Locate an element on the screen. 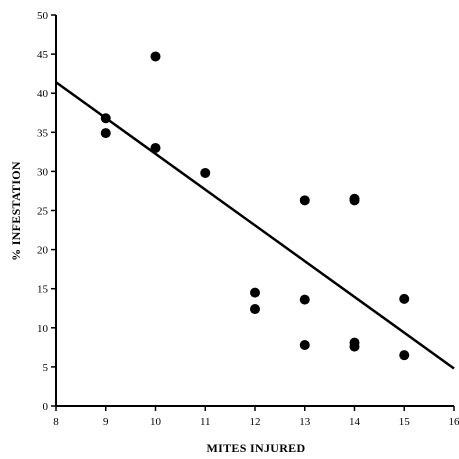 The width and height of the screenshot is (459, 459). x-tick-label: 12 is located at coordinates (255, 422).